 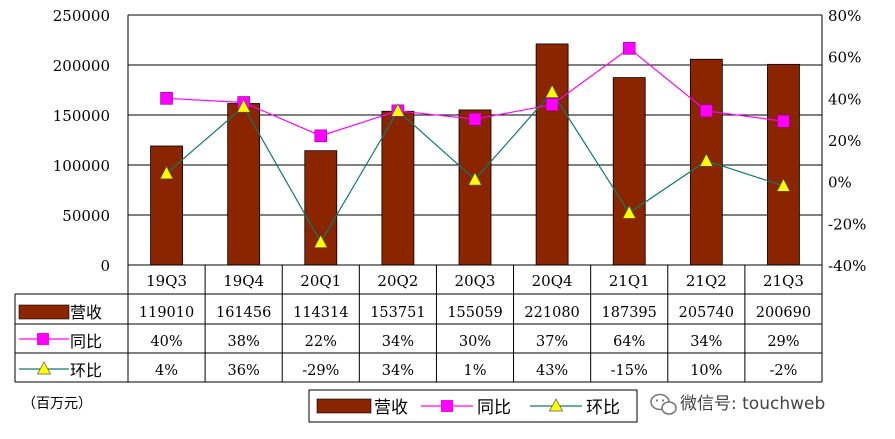 What do you see at coordinates (551, 313) in the screenshot?
I see `table-cell: 221080` at bounding box center [551, 313].